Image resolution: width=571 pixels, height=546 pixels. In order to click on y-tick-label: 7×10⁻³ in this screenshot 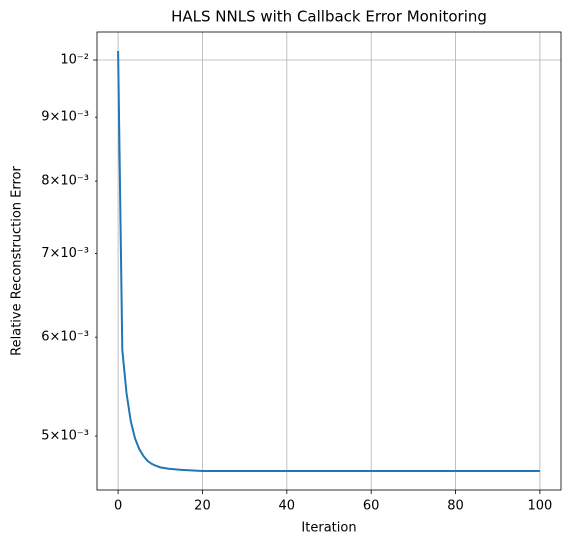, I will do `click(65, 253)`.